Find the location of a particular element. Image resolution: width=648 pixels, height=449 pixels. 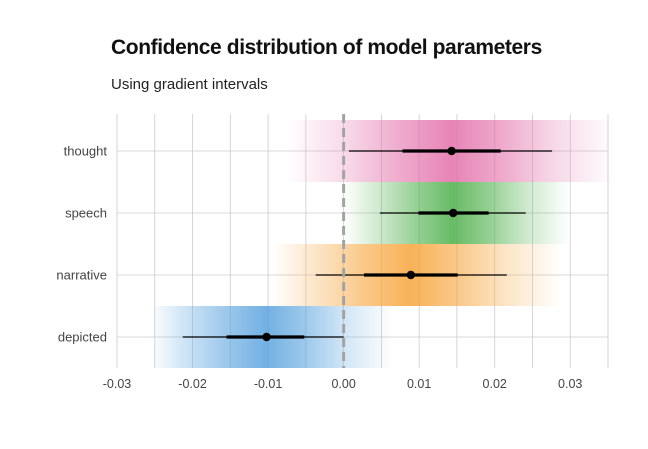

chart-subtitle: Using gradient intervals is located at coordinates (189, 84).